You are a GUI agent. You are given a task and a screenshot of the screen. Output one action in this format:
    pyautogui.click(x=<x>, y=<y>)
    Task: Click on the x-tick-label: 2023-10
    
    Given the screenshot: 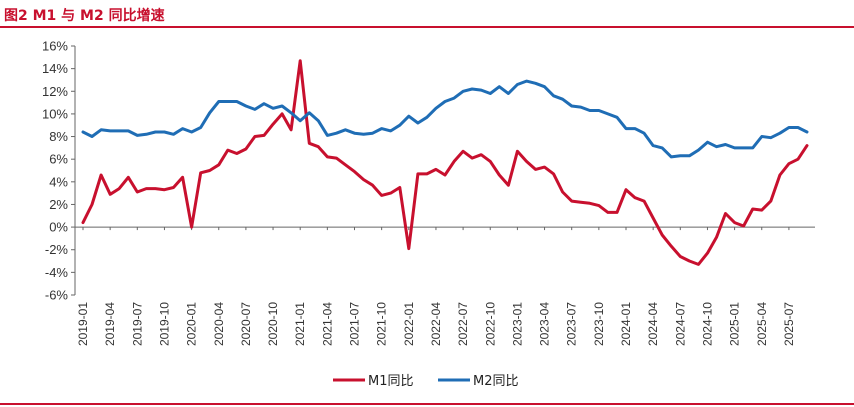 What is the action you would take?
    pyautogui.click(x=599, y=324)
    